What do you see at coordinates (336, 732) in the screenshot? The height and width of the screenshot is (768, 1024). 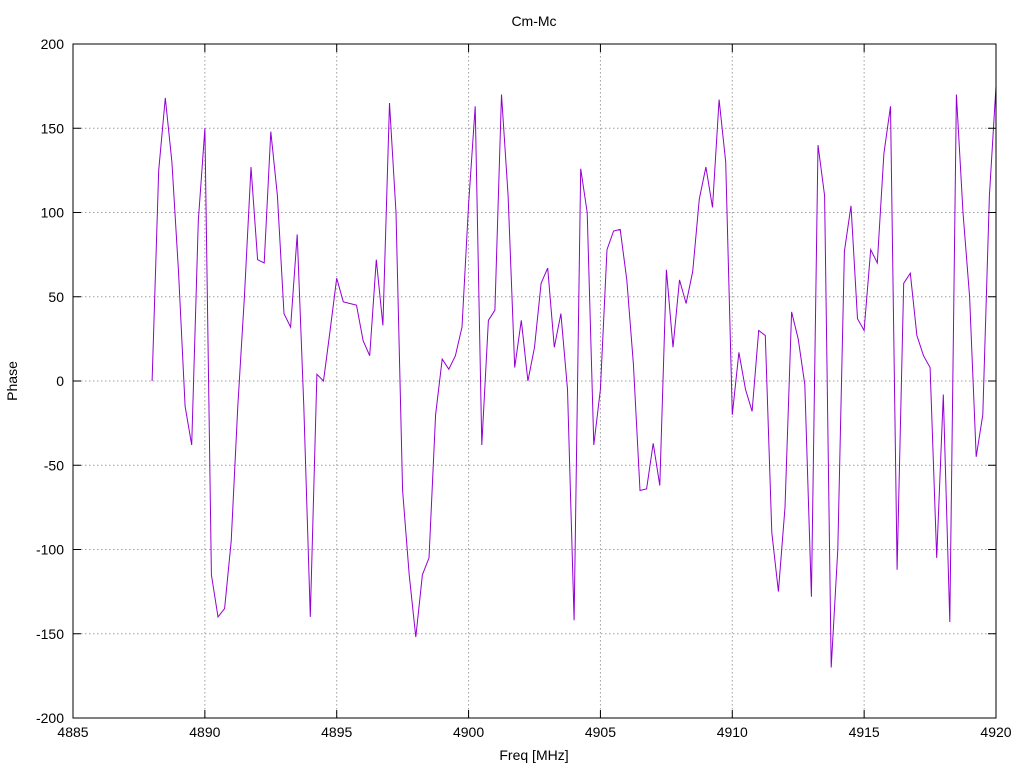 I see `x-tick-label: 4895` at bounding box center [336, 732].